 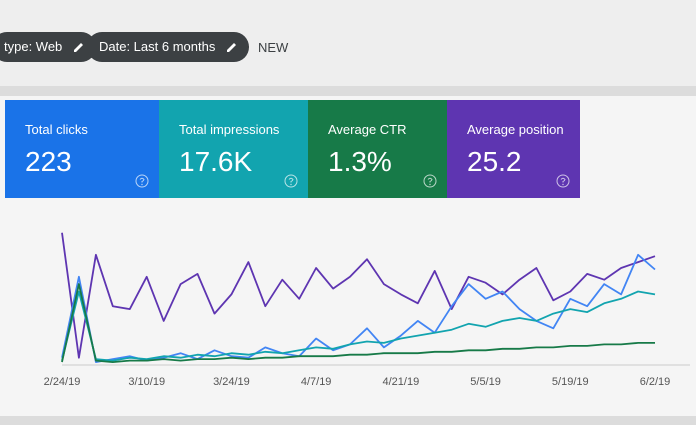 What do you see at coordinates (570, 382) in the screenshot?
I see `x-tick-label: 5/19/19` at bounding box center [570, 382].